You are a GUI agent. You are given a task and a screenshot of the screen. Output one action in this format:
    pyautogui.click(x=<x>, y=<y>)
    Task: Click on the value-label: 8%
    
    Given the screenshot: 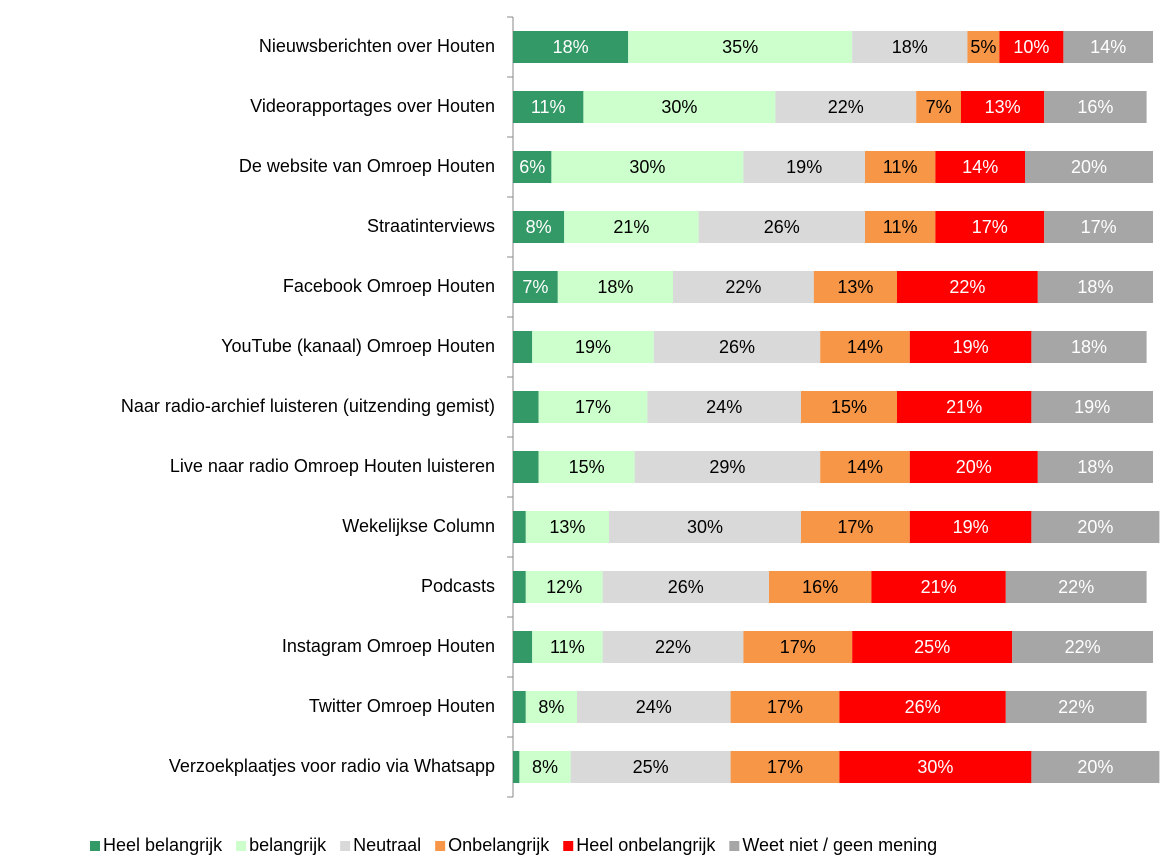 What is the action you would take?
    pyautogui.click(x=539, y=227)
    